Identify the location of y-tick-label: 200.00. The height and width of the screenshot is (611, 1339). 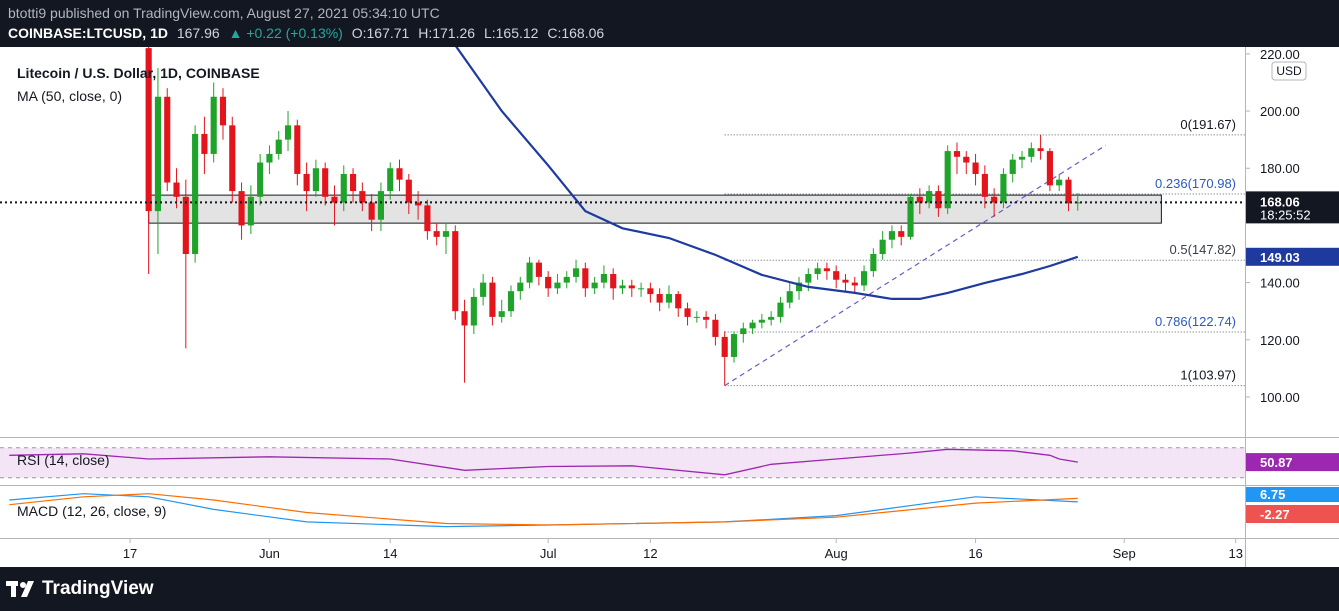
(1280, 111).